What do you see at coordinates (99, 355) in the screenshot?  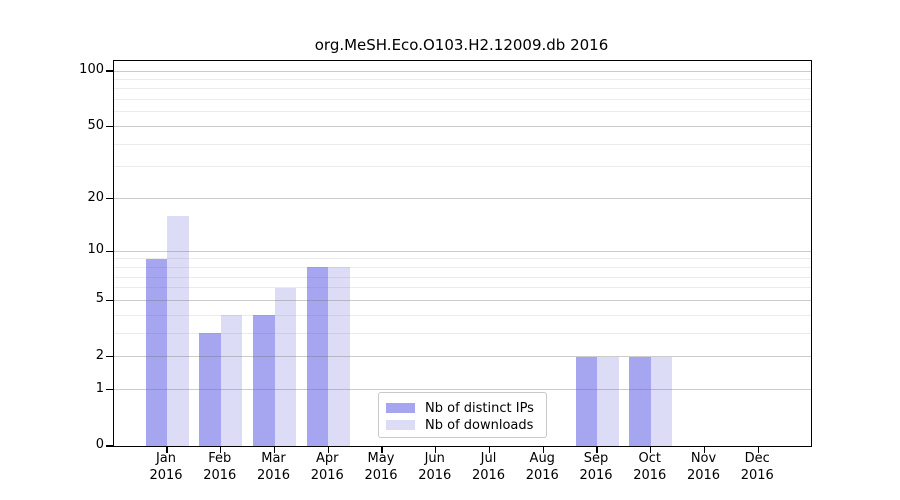 I see `y-tick-label-2: 2` at bounding box center [99, 355].